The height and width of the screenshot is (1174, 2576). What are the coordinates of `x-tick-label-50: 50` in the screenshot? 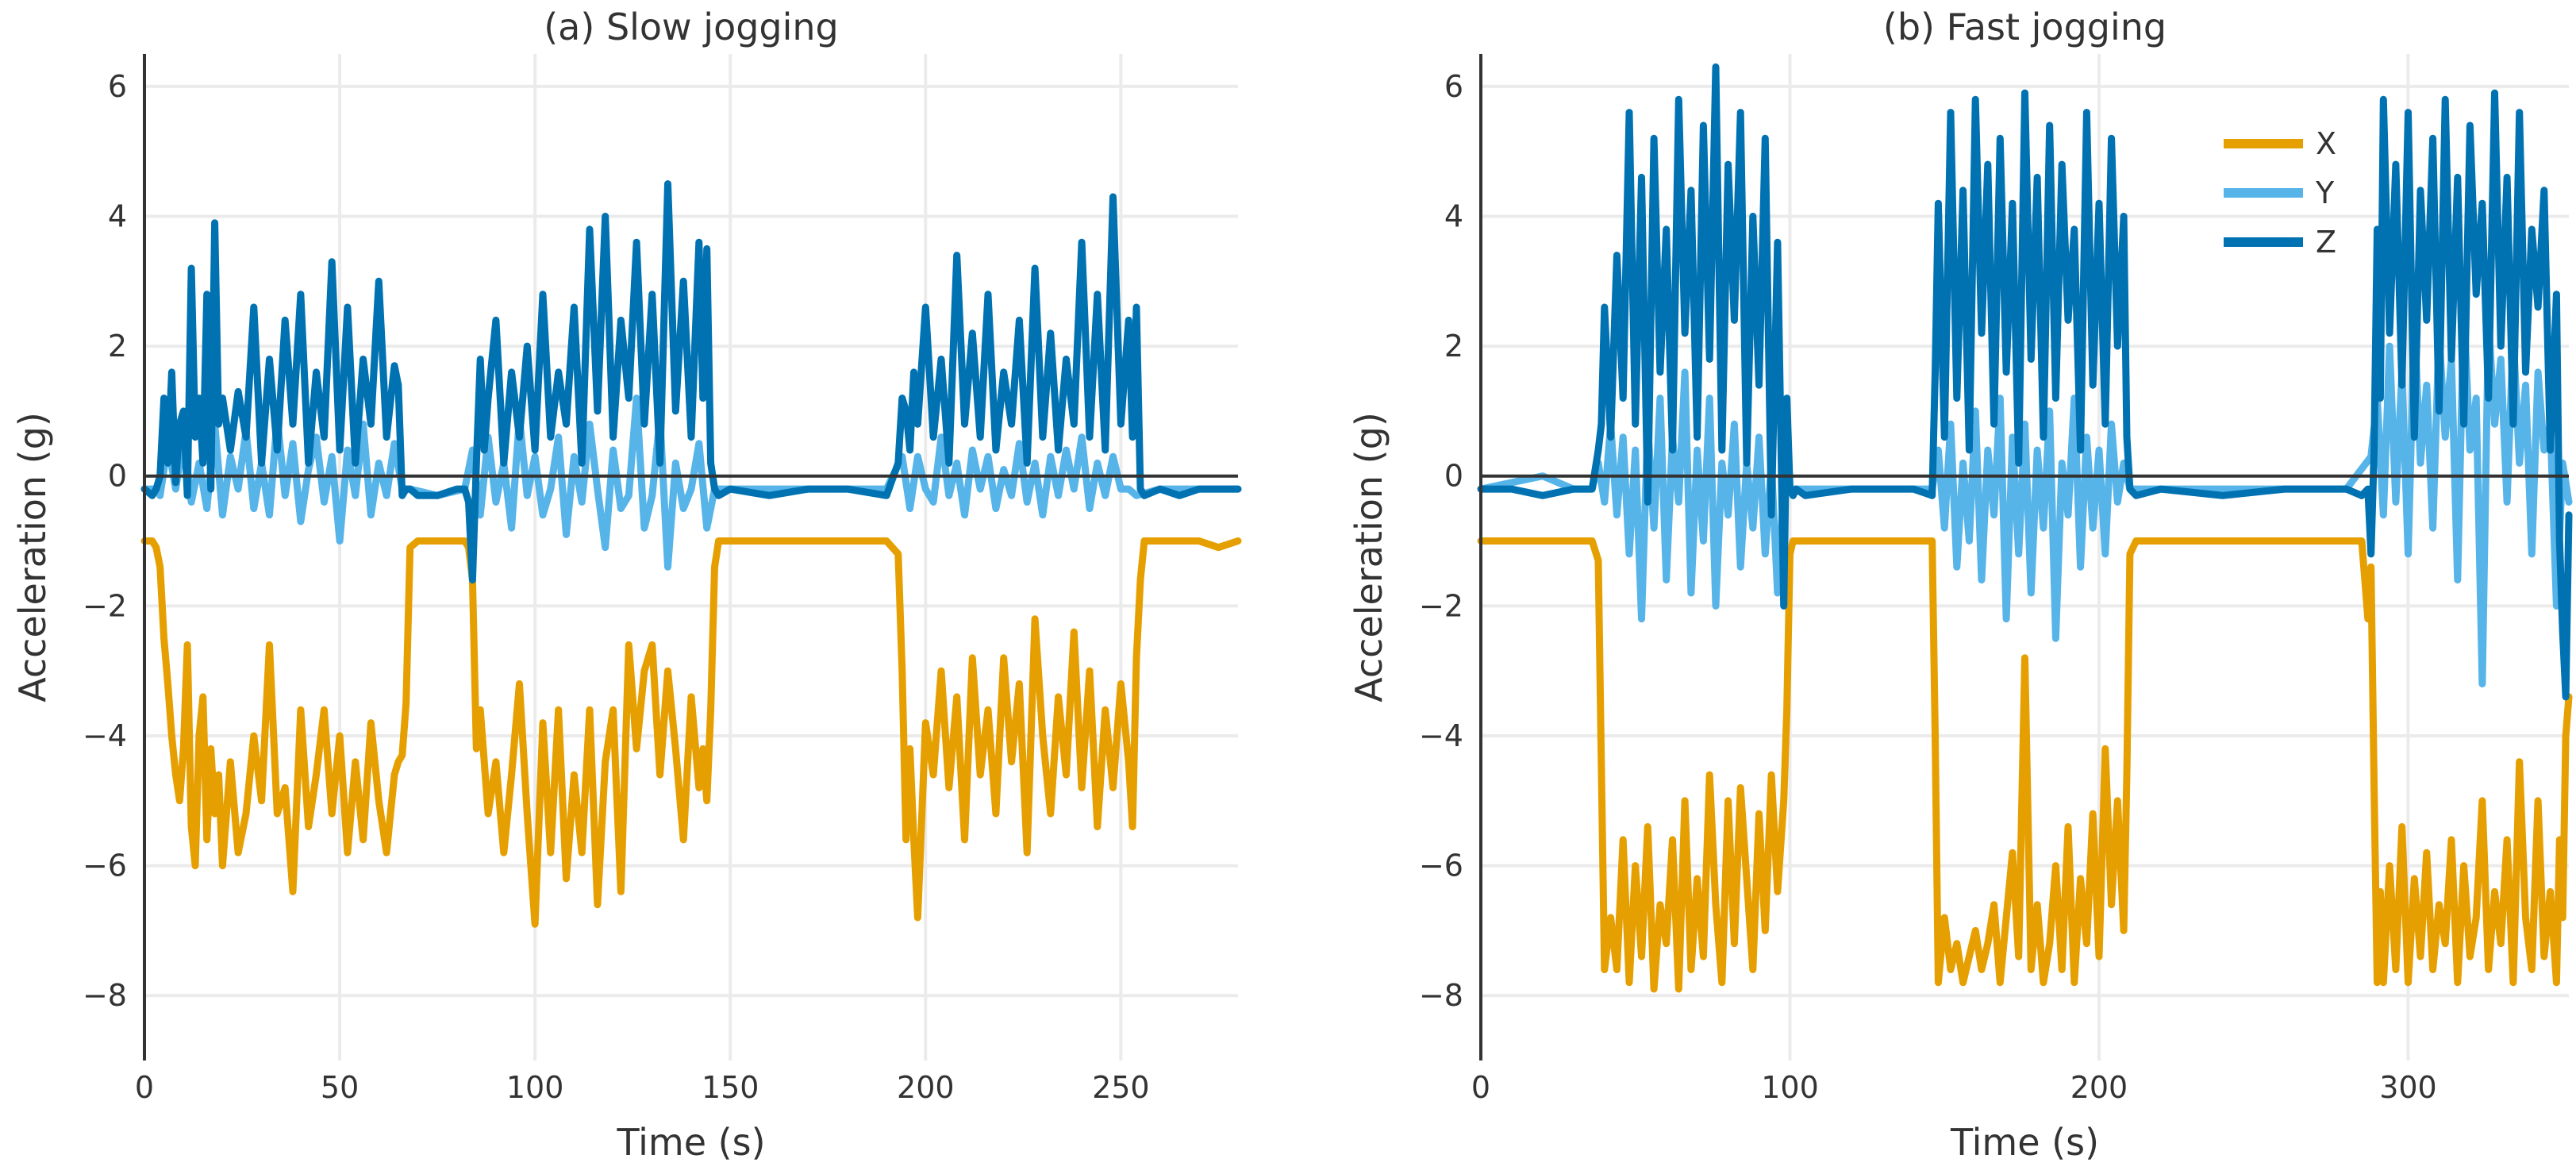 It's located at (340, 1087).